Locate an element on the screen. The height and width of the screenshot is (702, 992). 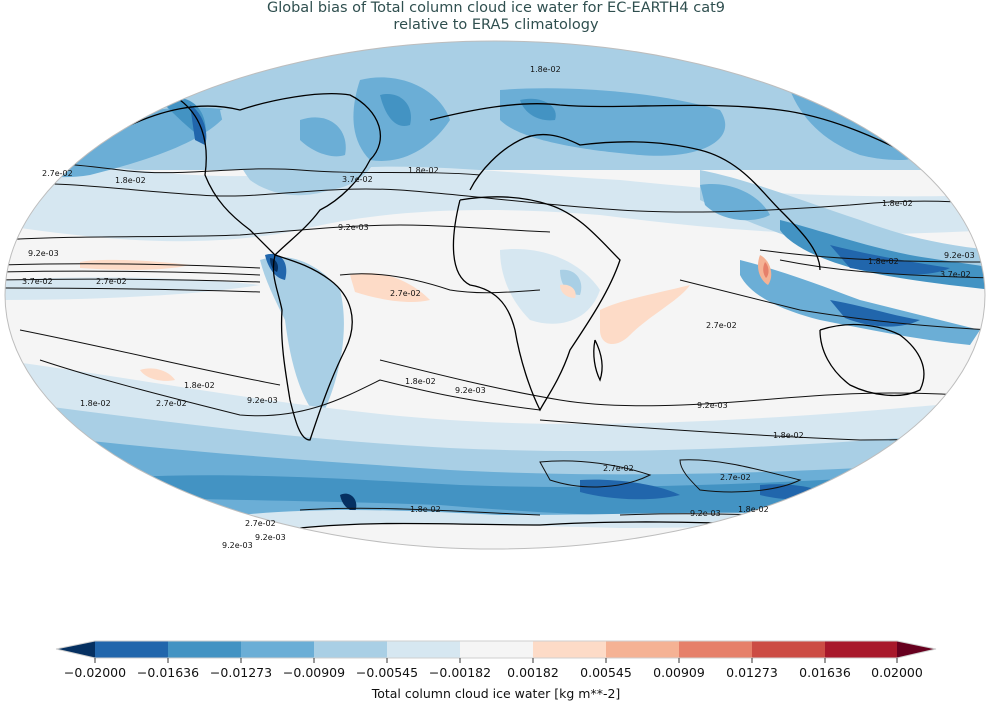
colorbar-tick-label: 0.01636 is located at coordinates (825, 672).